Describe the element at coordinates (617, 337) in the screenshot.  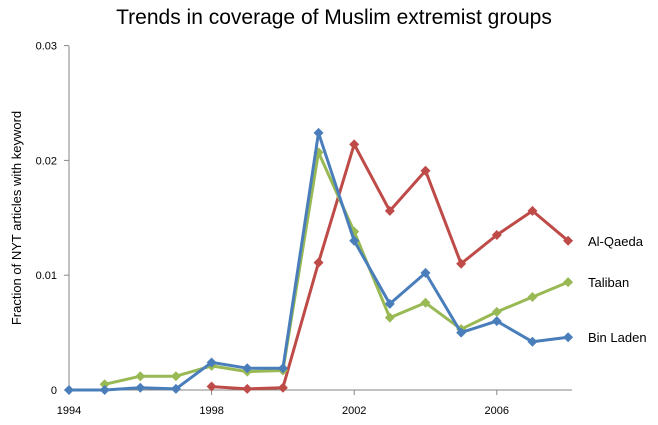
I see `series-label-bin-laden: Bin Laden` at that location.